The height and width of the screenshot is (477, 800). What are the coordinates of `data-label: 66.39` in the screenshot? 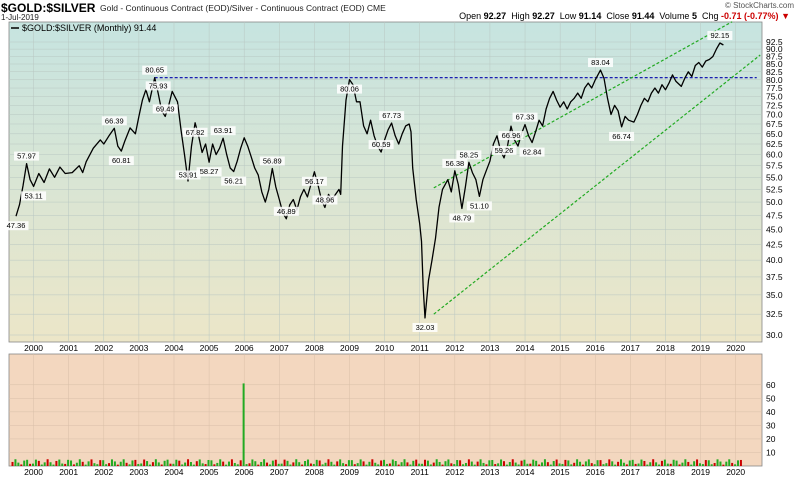 It's located at (114, 120).